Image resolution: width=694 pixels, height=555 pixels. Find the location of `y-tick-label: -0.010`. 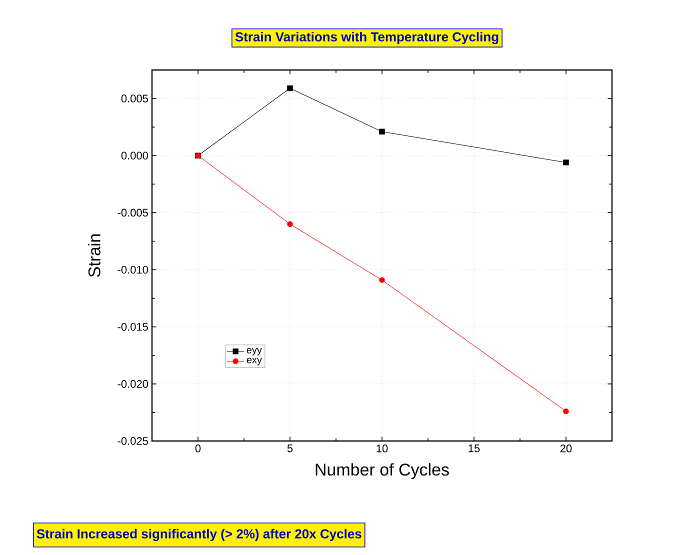

y-tick-label: -0.010 is located at coordinates (133, 270).